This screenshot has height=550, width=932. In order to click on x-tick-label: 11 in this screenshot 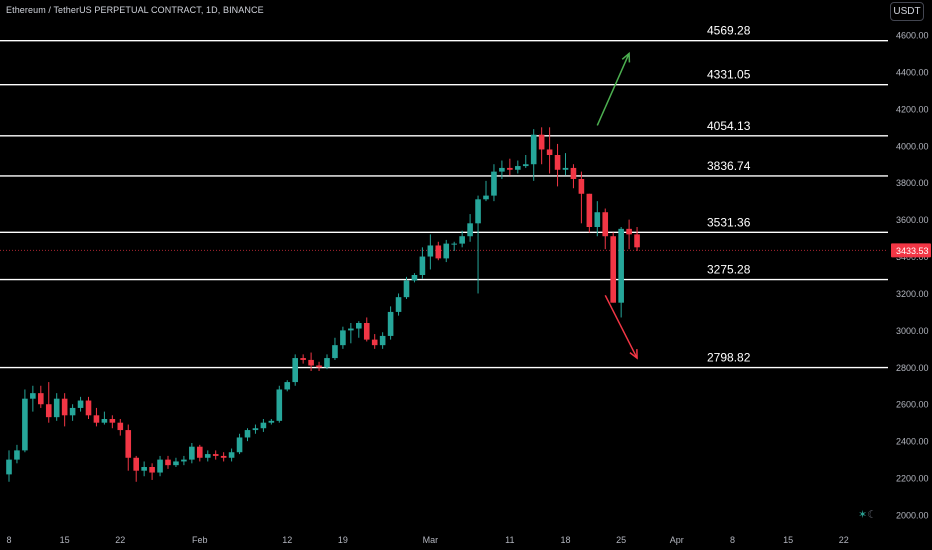, I will do `click(509, 540)`.